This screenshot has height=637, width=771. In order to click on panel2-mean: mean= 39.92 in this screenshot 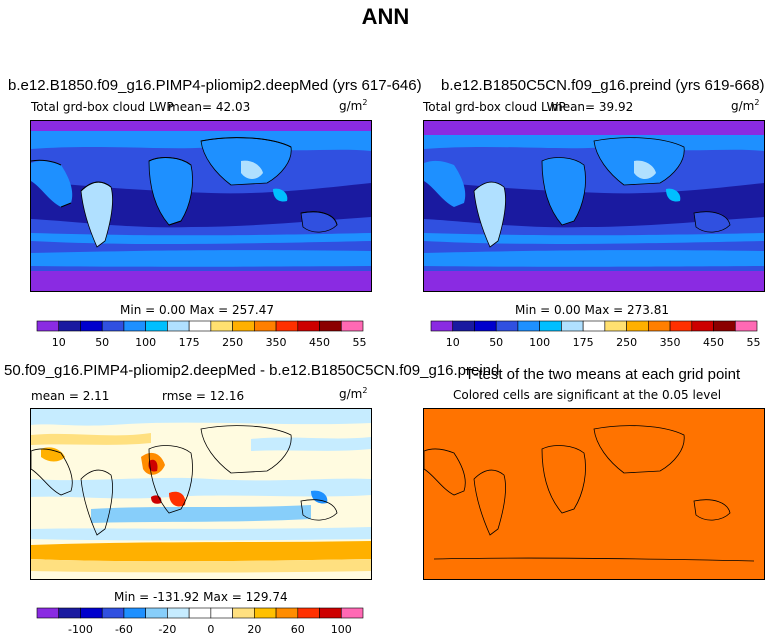, I will do `click(592, 107)`.